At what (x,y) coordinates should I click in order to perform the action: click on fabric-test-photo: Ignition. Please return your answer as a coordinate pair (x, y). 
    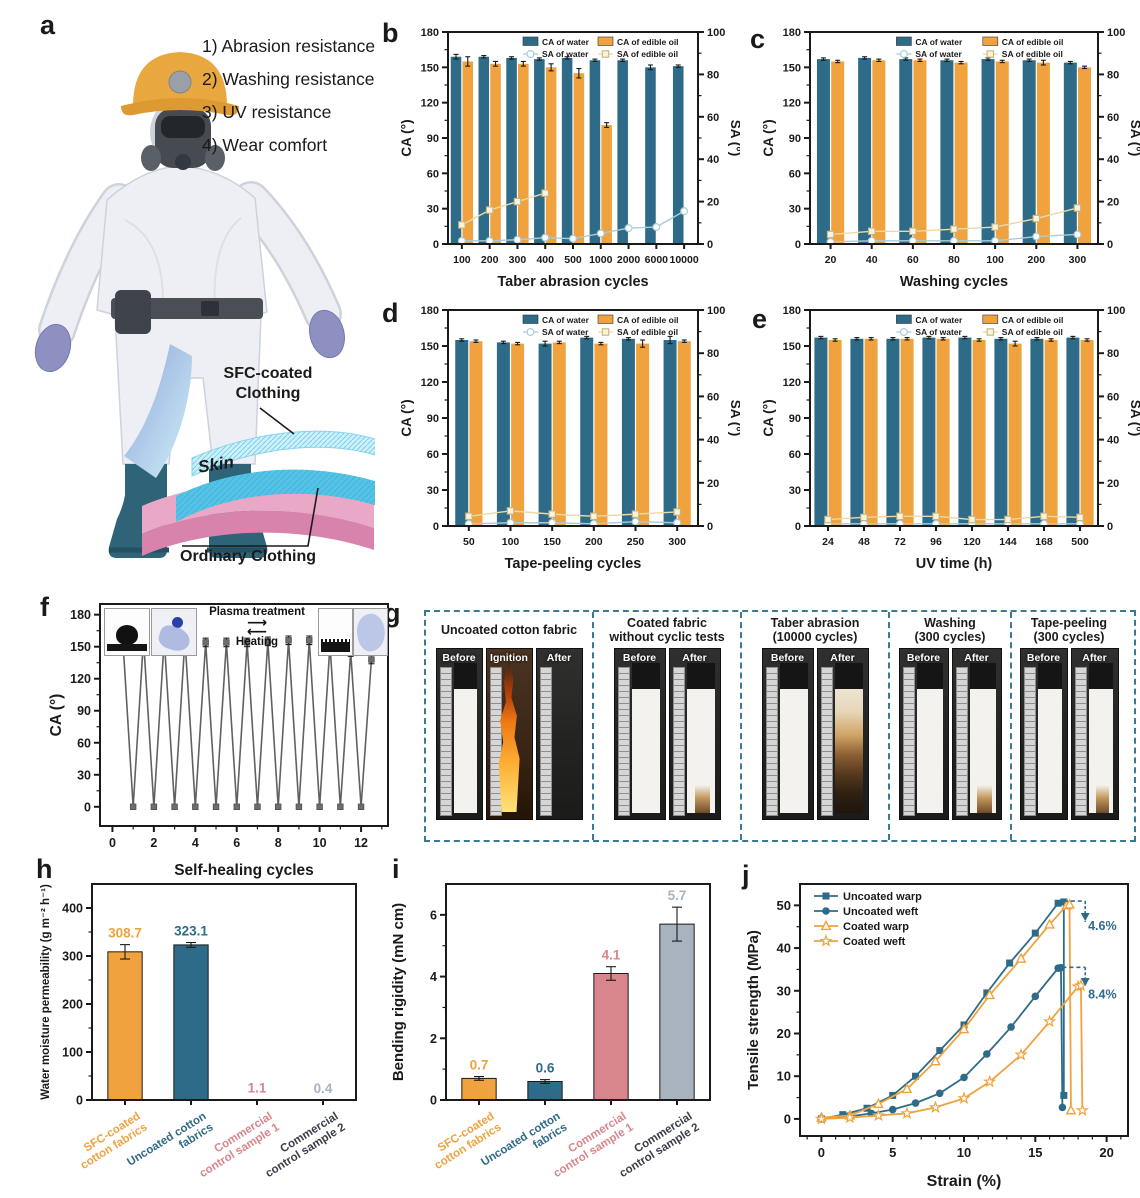
    Looking at the image, I should click on (509, 734).